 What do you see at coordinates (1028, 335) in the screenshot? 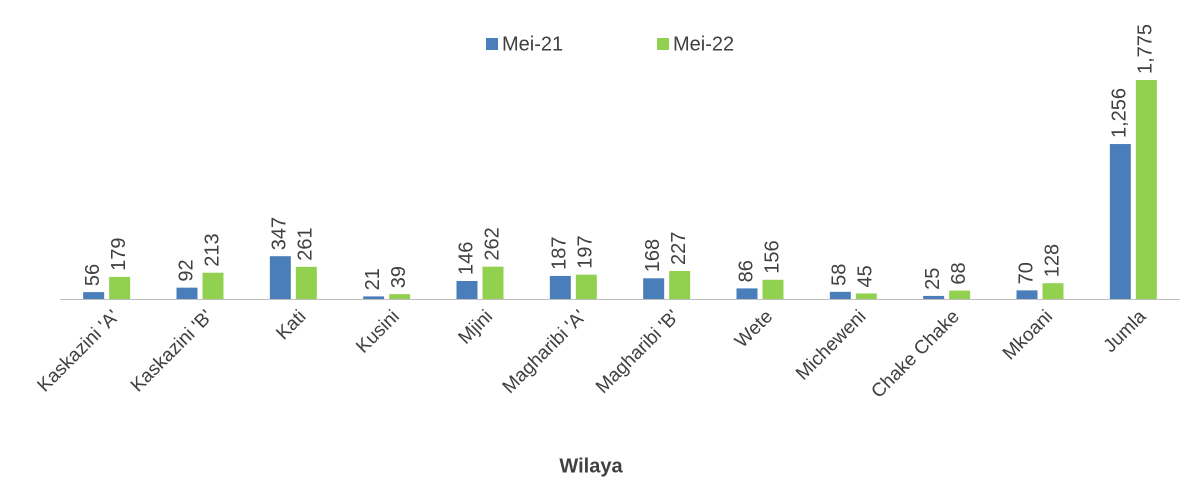
I see `x-tick-label: Mkoani` at bounding box center [1028, 335].